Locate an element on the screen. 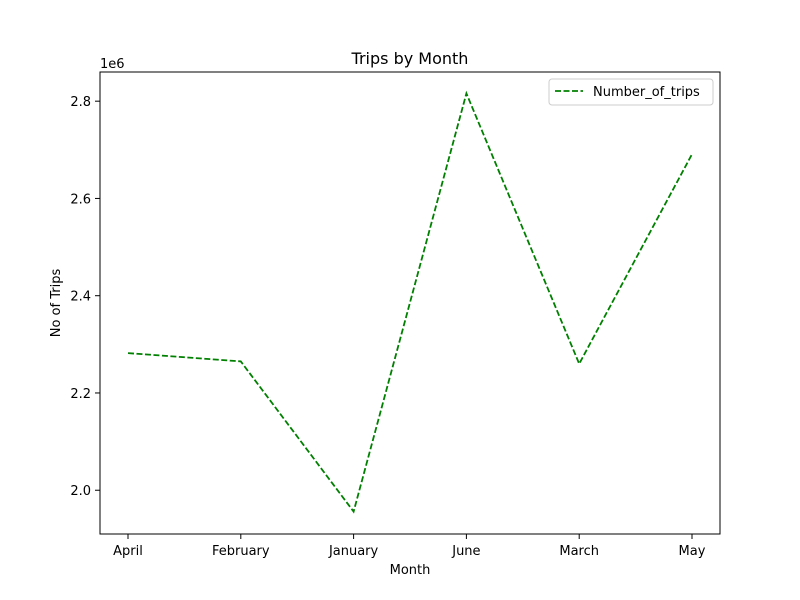 This screenshot has width=800, height=600. y-axis-ticks: 2.0 2.2 2.4 2.6 2.8 is located at coordinates (85, 297).